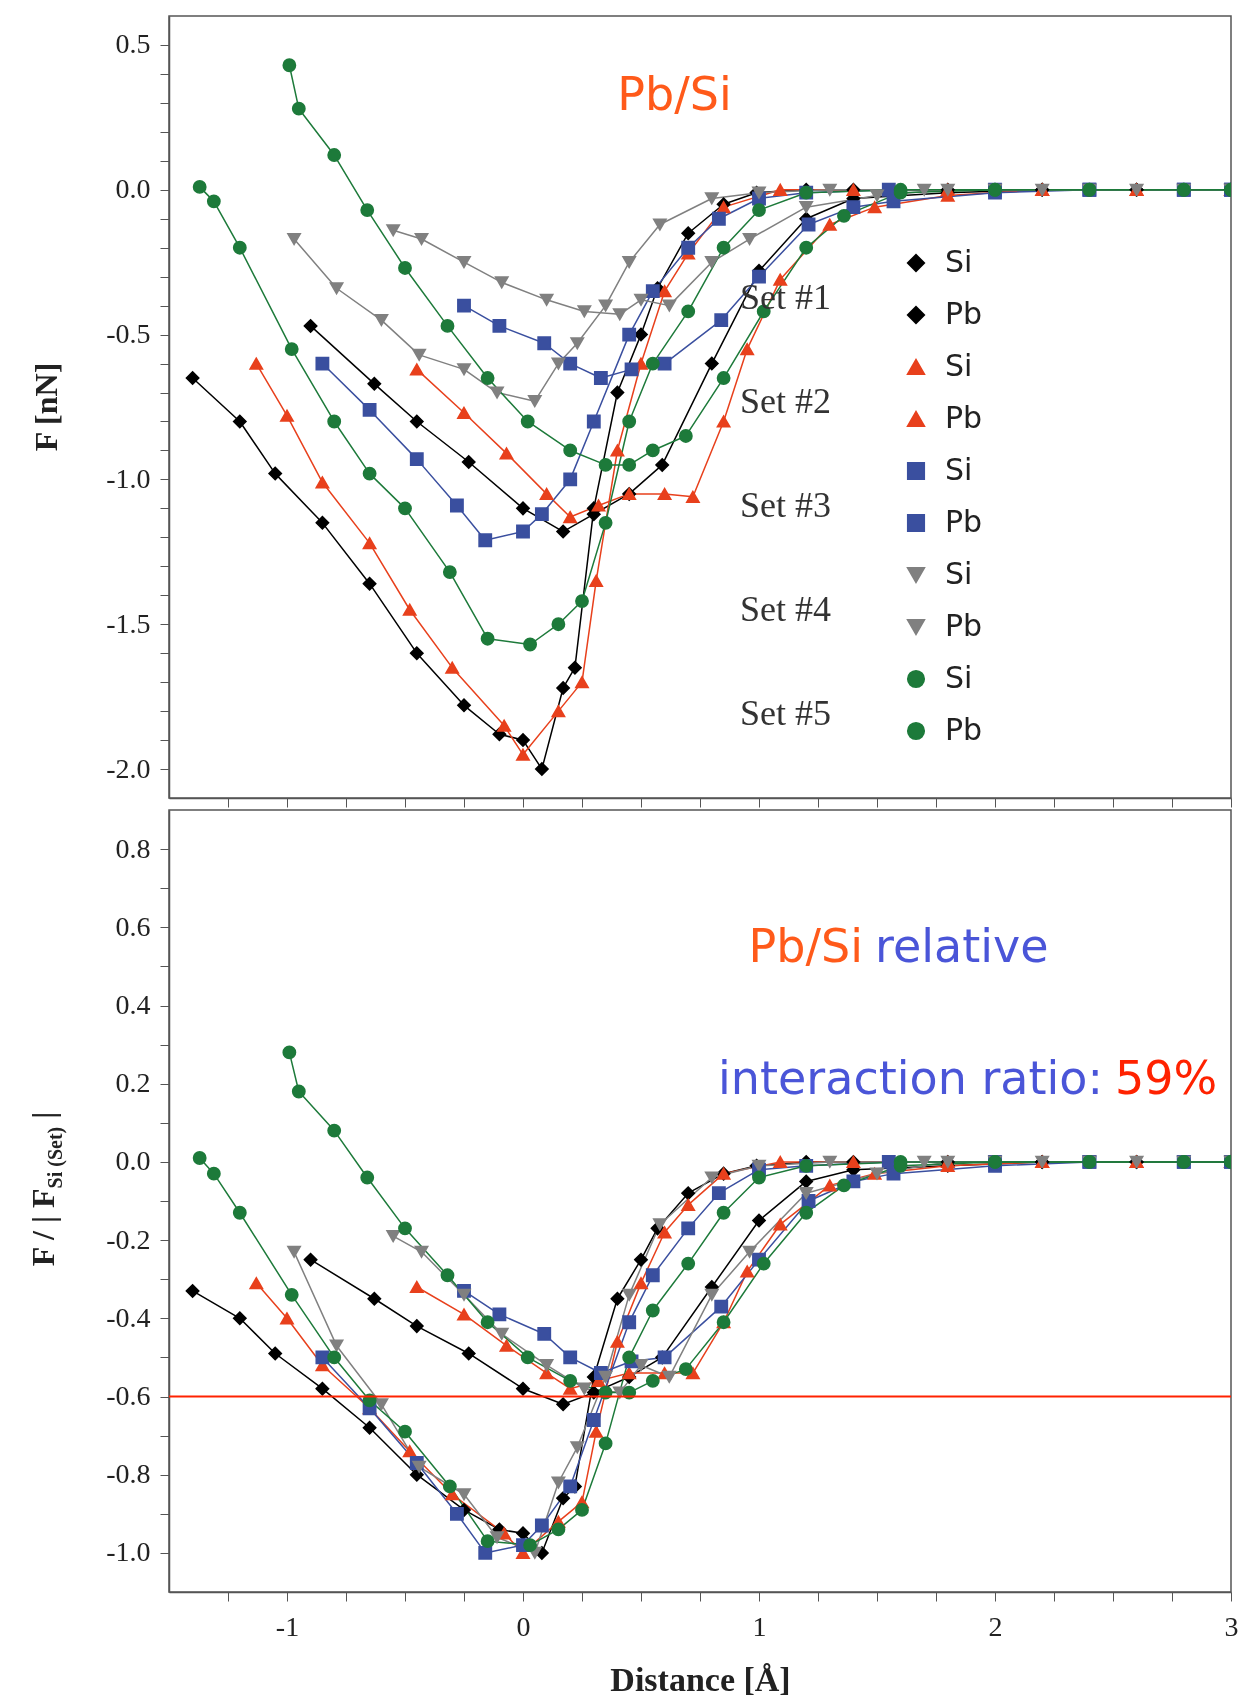 Image resolution: width=1241 pixels, height=1708 pixels. I want to click on x-tick-label: 2, so click(995, 1626).